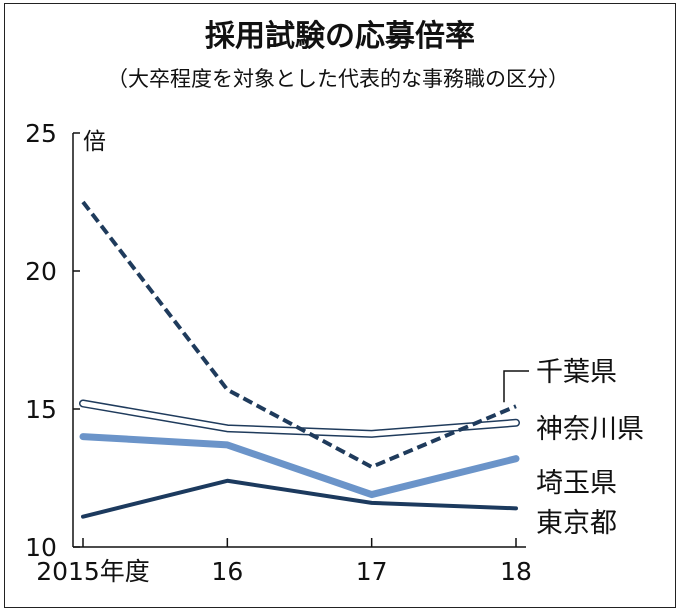 Image resolution: width=680 pixels, height=616 pixels. What do you see at coordinates (372, 571) in the screenshot?
I see `x-tick-label: 17` at bounding box center [372, 571].